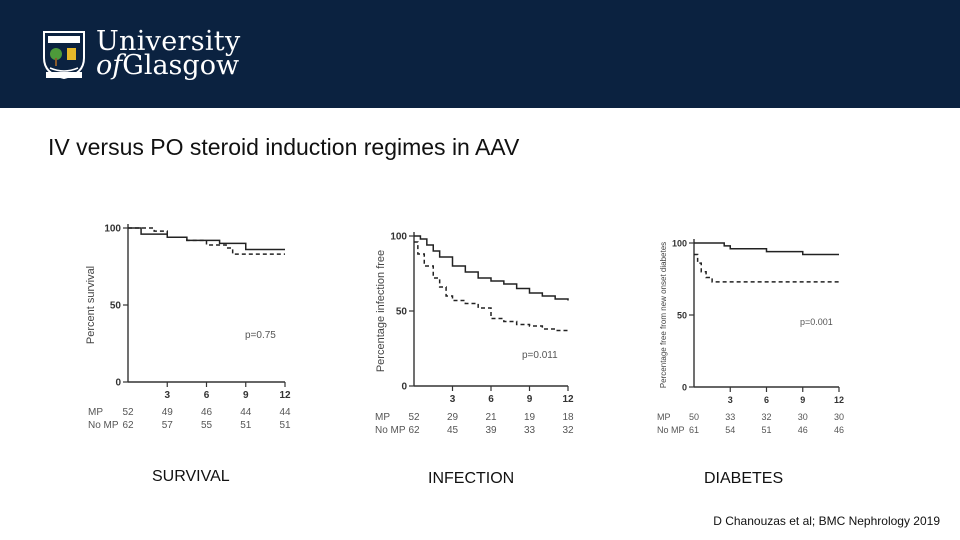 The height and width of the screenshot is (540, 960). I want to click on risk-value: 18, so click(568, 417).